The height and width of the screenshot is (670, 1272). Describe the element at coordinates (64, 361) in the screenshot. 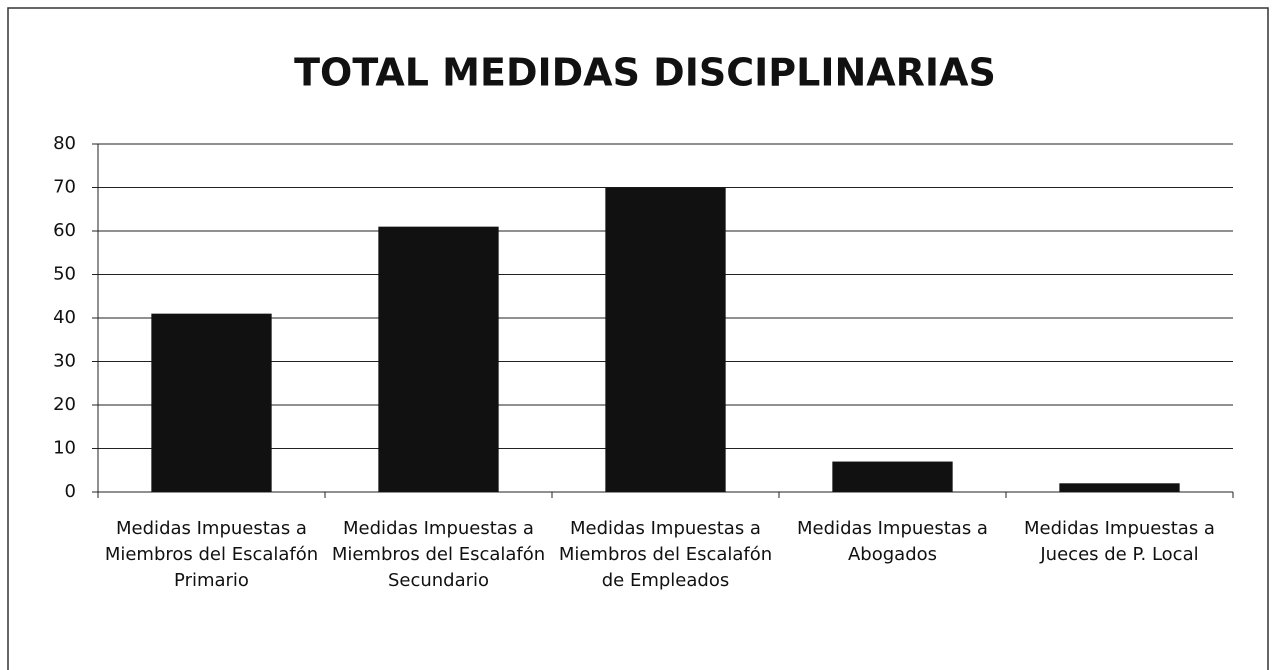

I see `y-tick-label: 30` at that location.